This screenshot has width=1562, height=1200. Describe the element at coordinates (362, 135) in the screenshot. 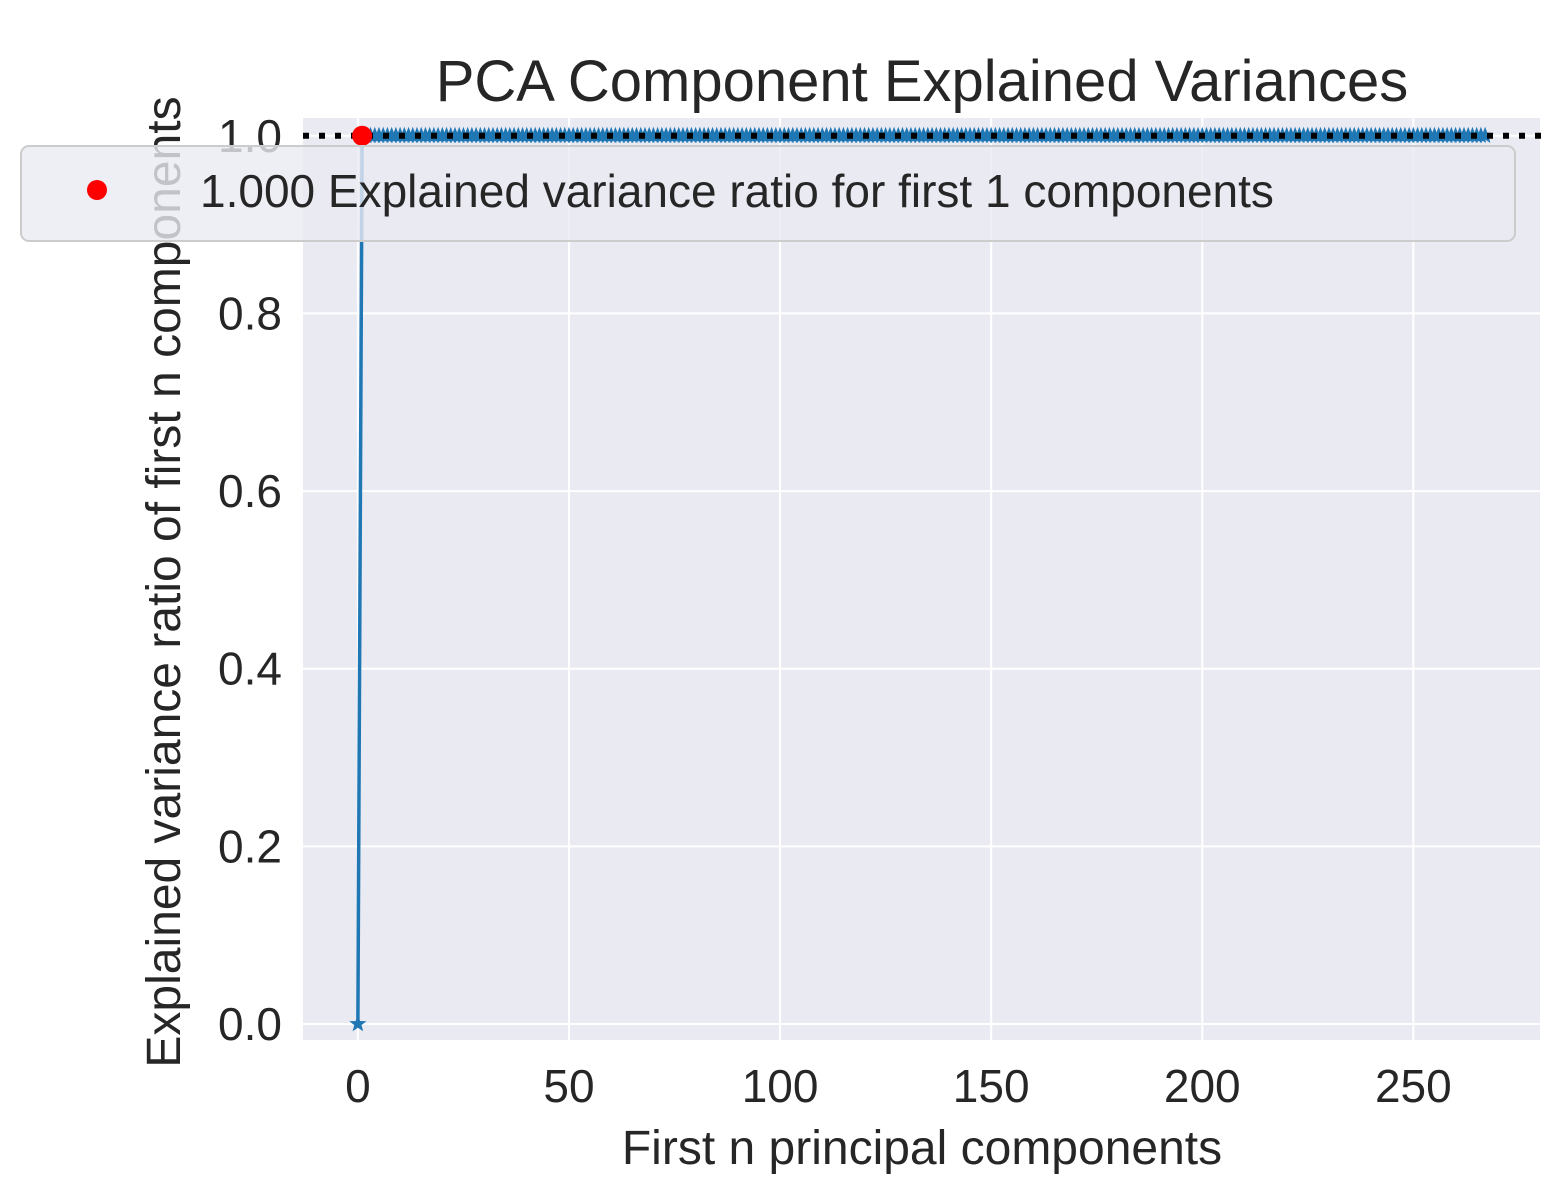

I see `highlight-point` at that location.